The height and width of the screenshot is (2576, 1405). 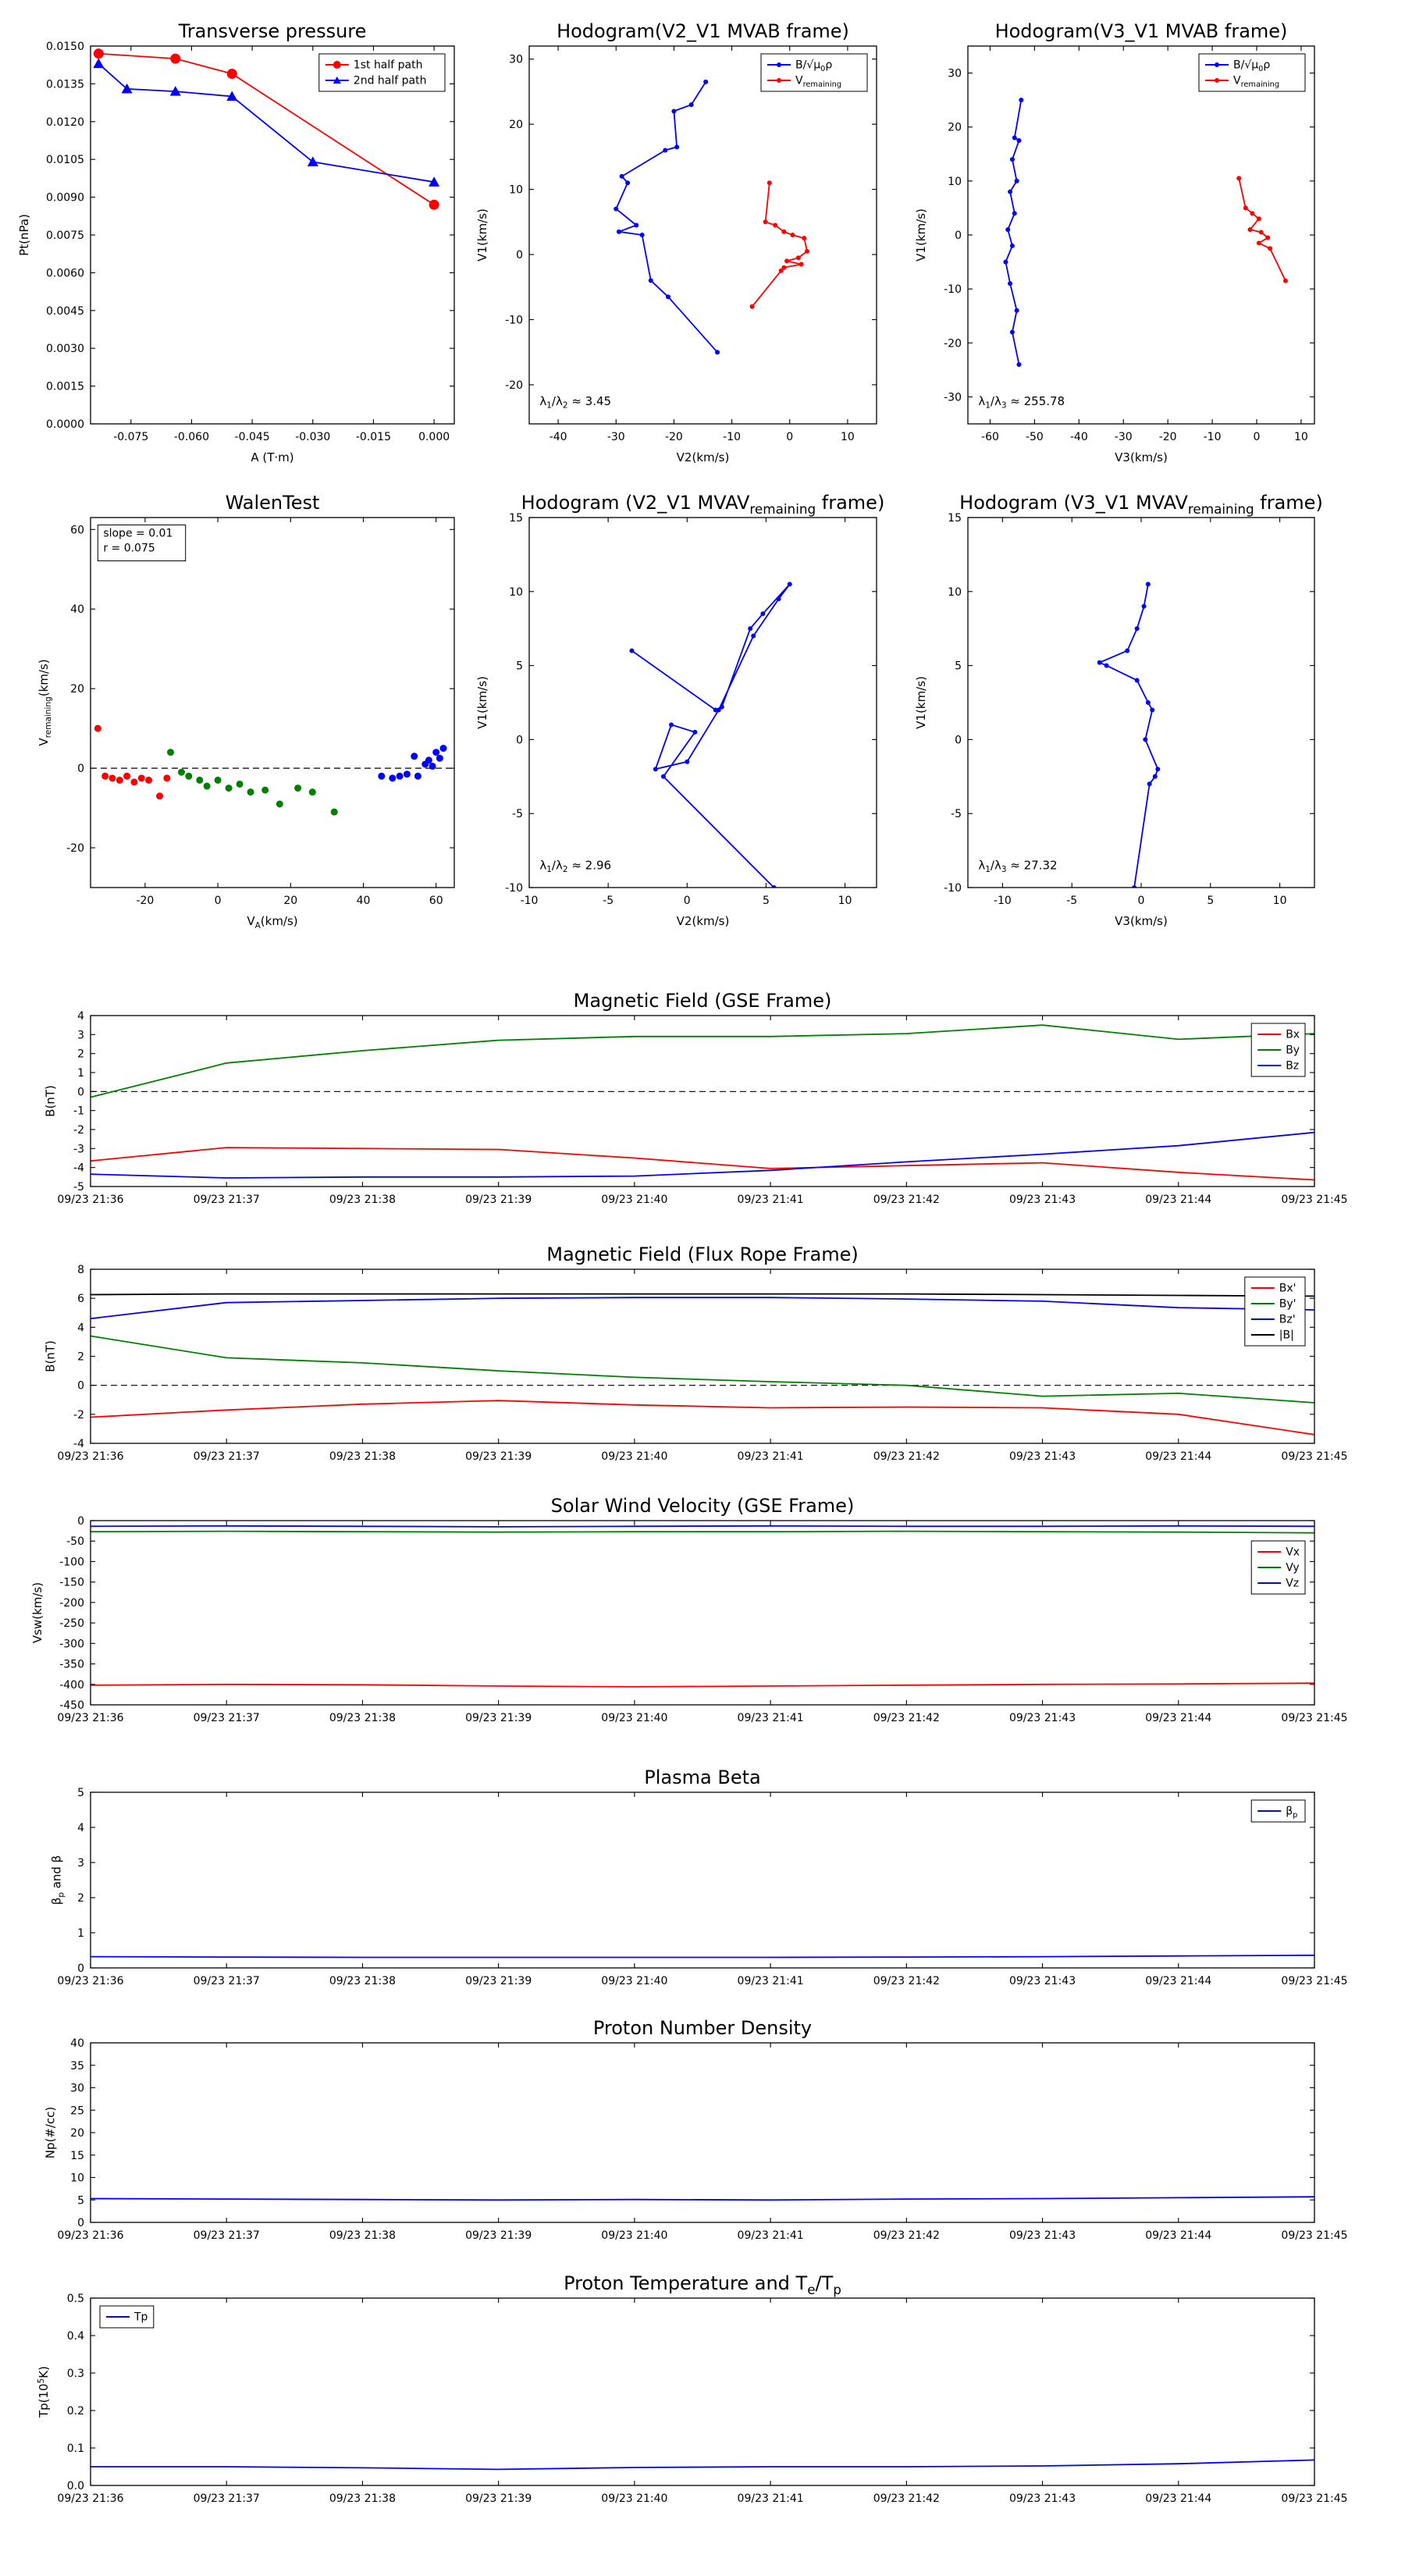 What do you see at coordinates (272, 31) in the screenshot?
I see `title-transverse_pressure: Transverse pressure` at bounding box center [272, 31].